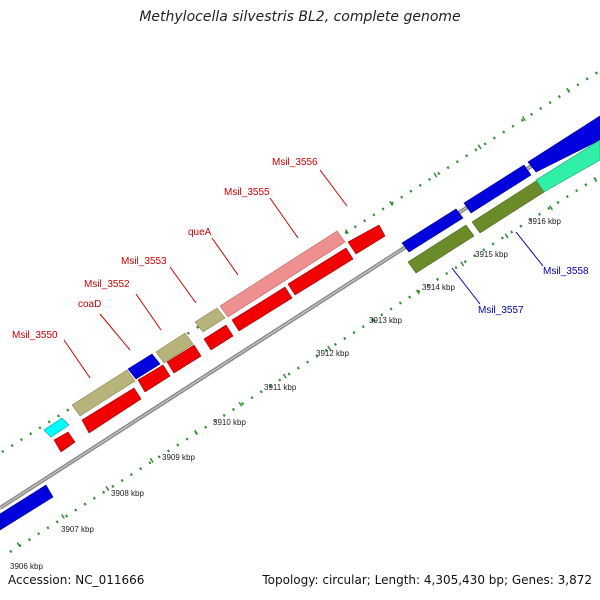  What do you see at coordinates (247, 192) in the screenshot?
I see `label-msil-3555: Msil_3555` at bounding box center [247, 192].